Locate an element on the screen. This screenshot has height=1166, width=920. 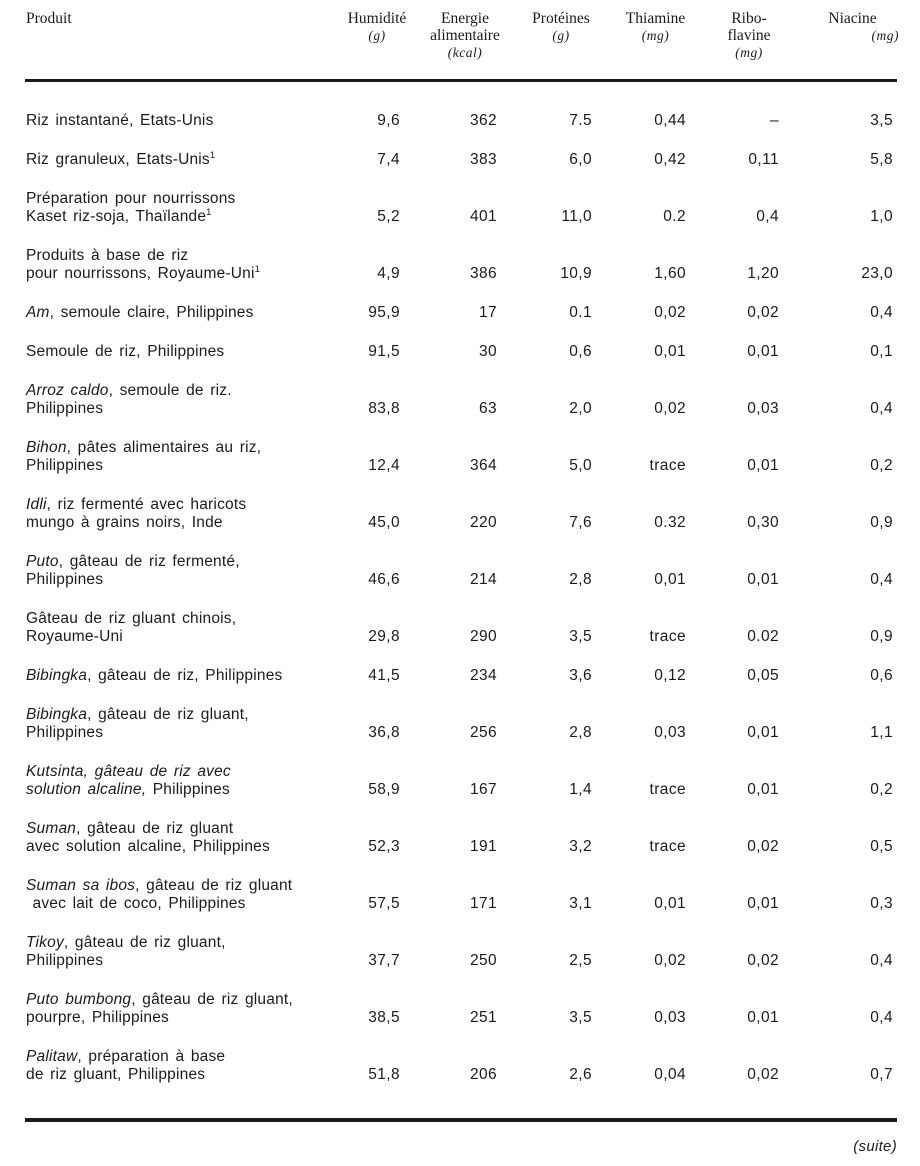
product-line: Semoule de riz, Philippines is located at coordinates (175, 352).